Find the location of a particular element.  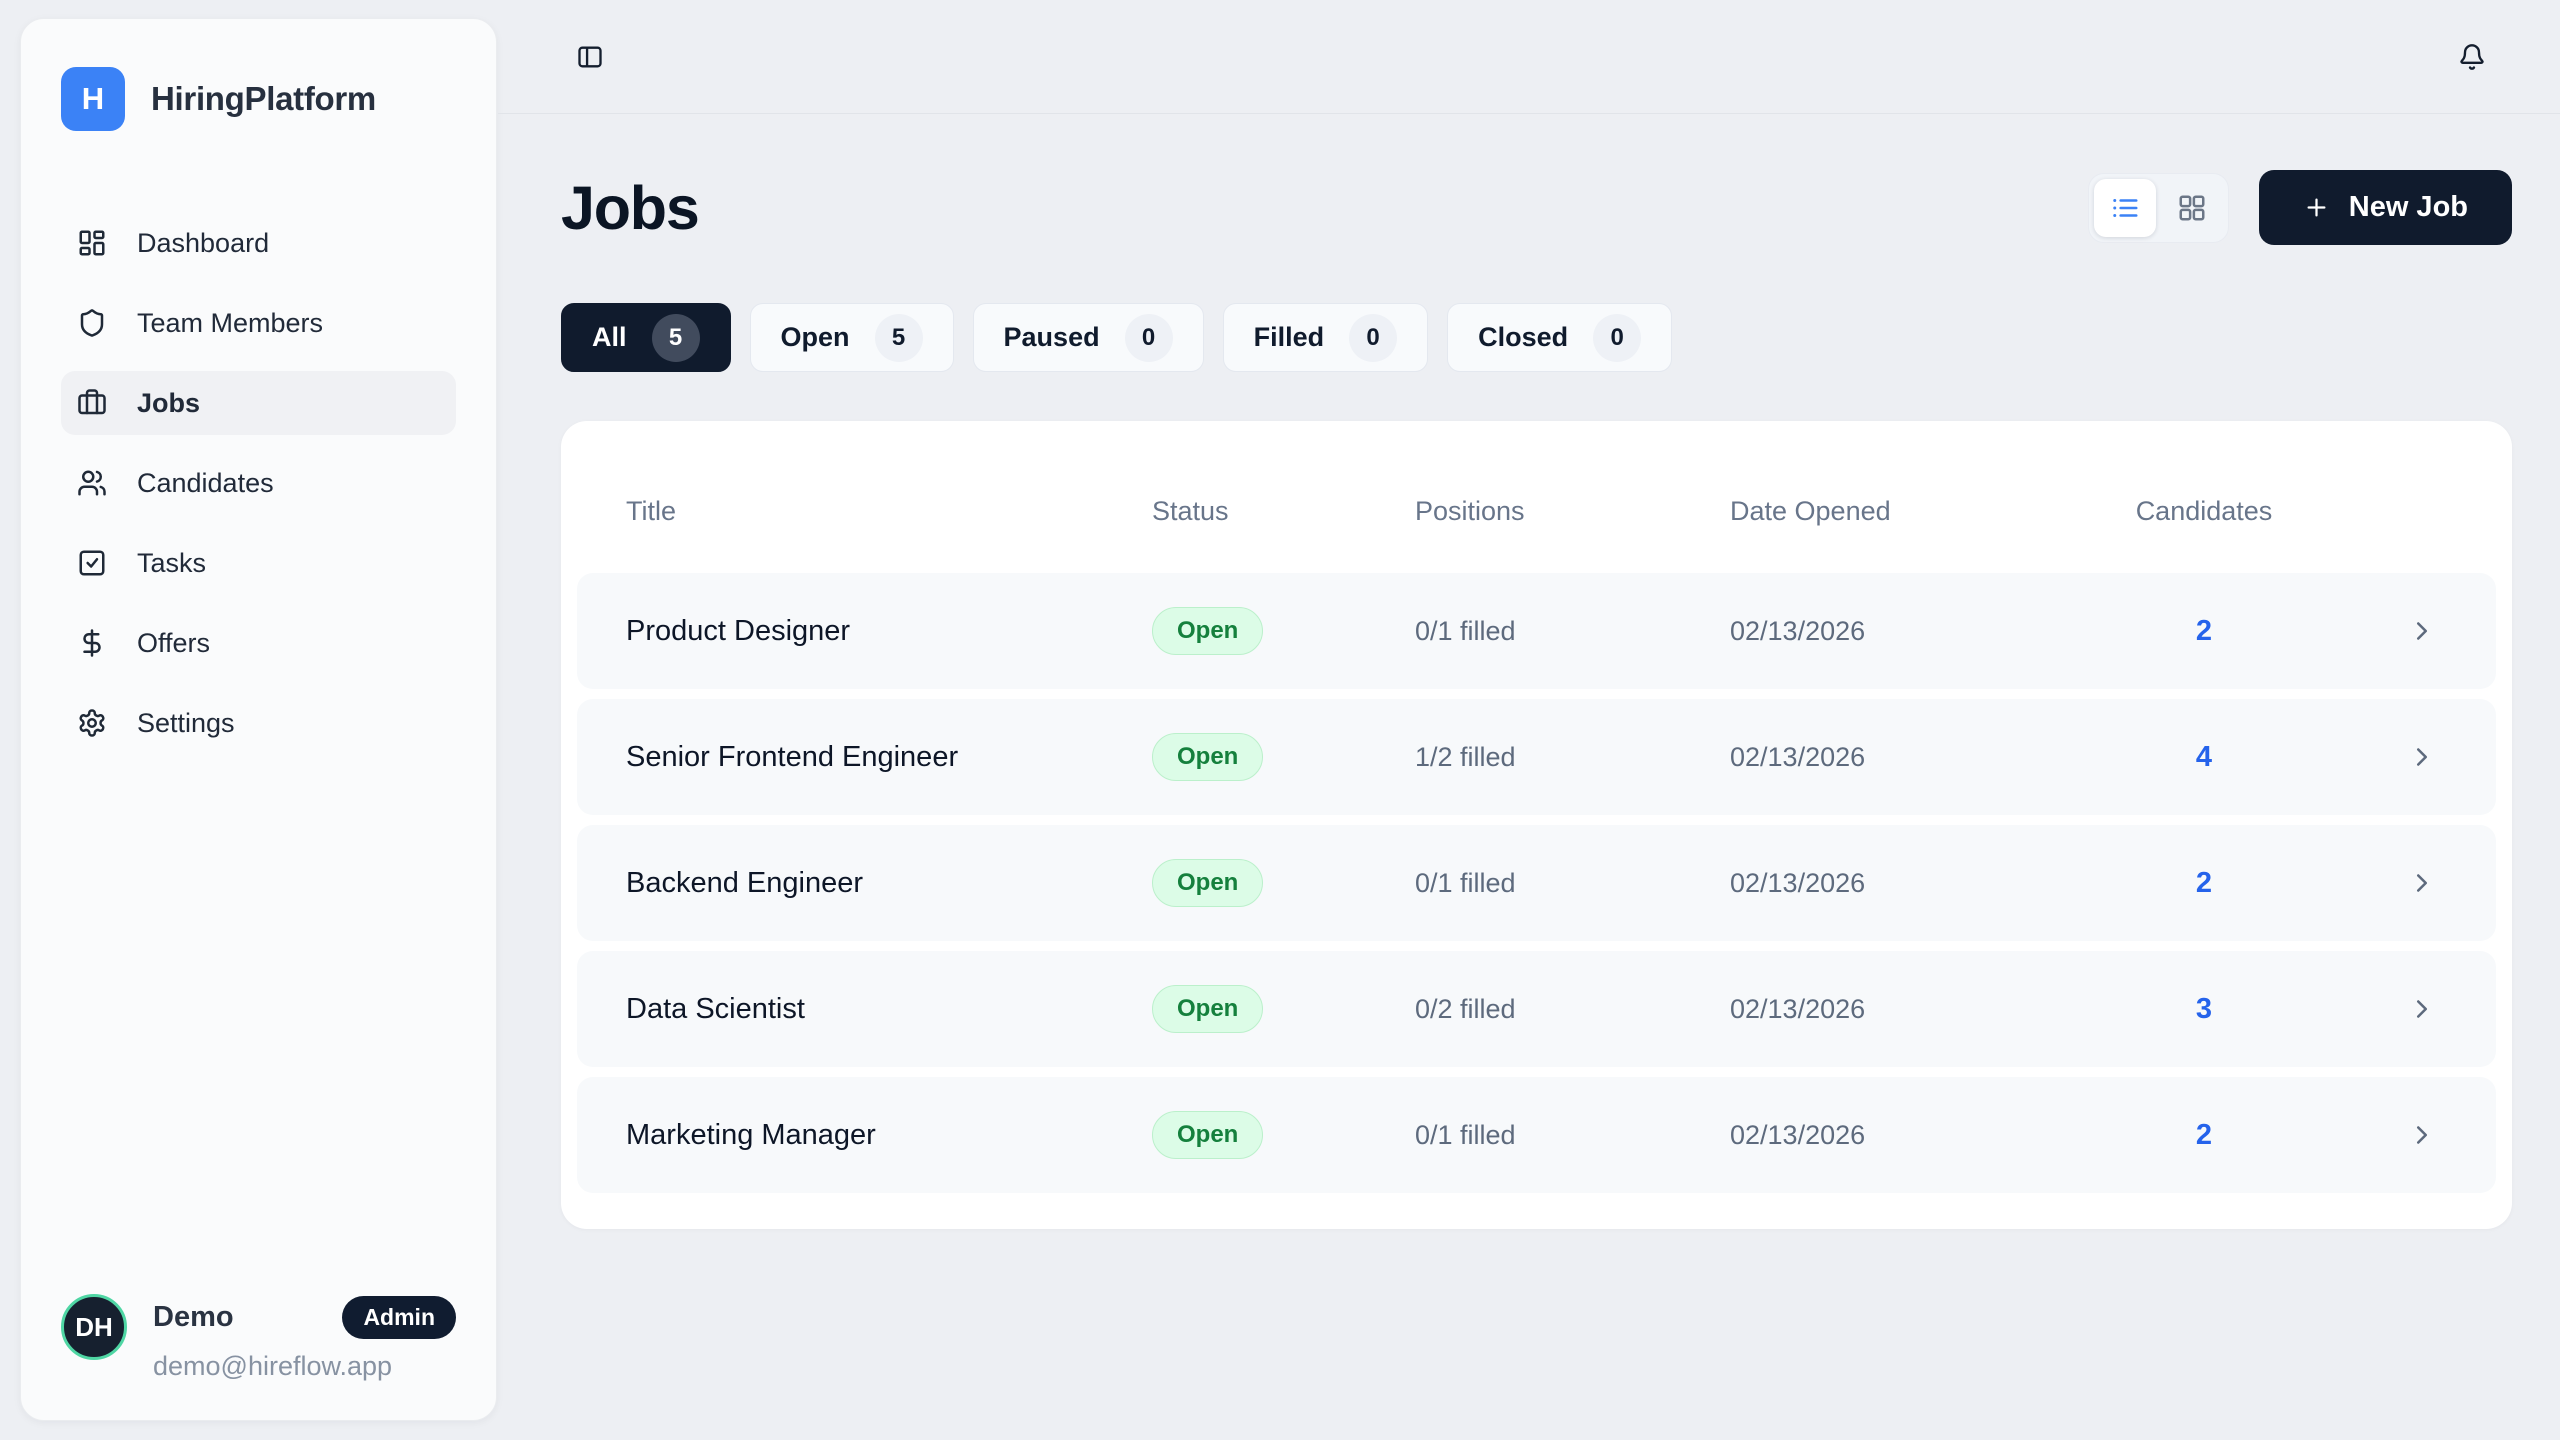

filter-tab-filled: Filled 0 is located at coordinates (1325, 337).